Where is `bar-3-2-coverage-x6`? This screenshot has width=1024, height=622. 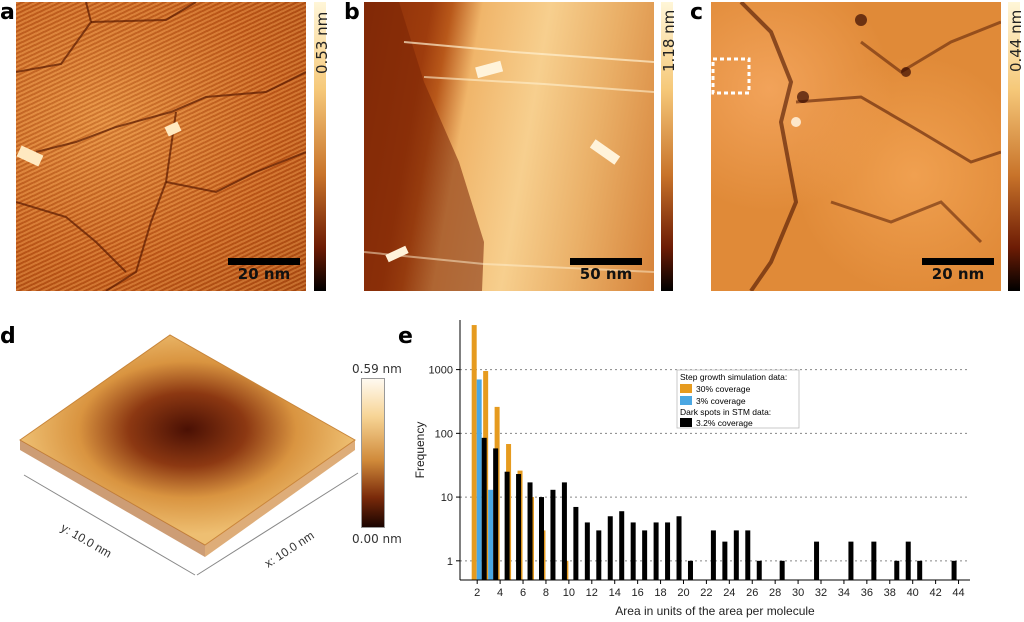
bar-3-2-coverage-x6 is located at coordinates (530, 531).